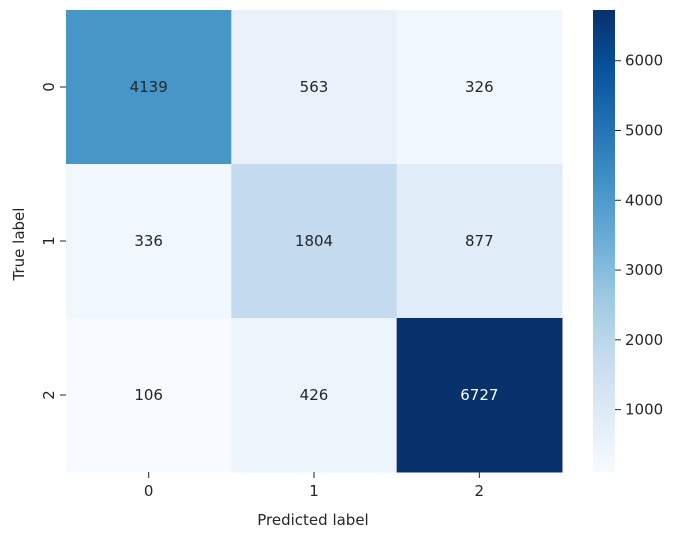  I want to click on cell-value-r2-c2: 6727, so click(479, 395).